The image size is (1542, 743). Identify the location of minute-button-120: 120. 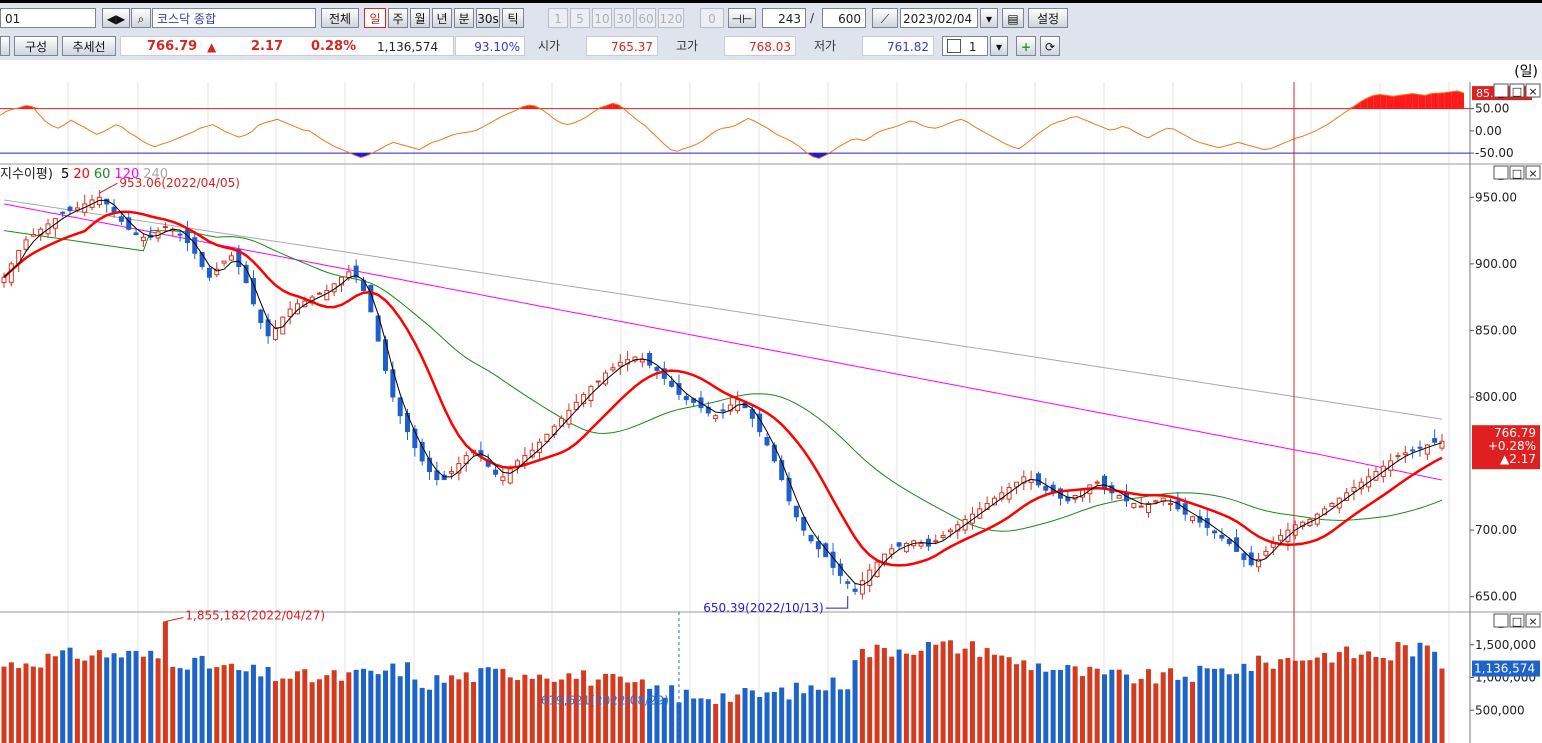
(671, 18).